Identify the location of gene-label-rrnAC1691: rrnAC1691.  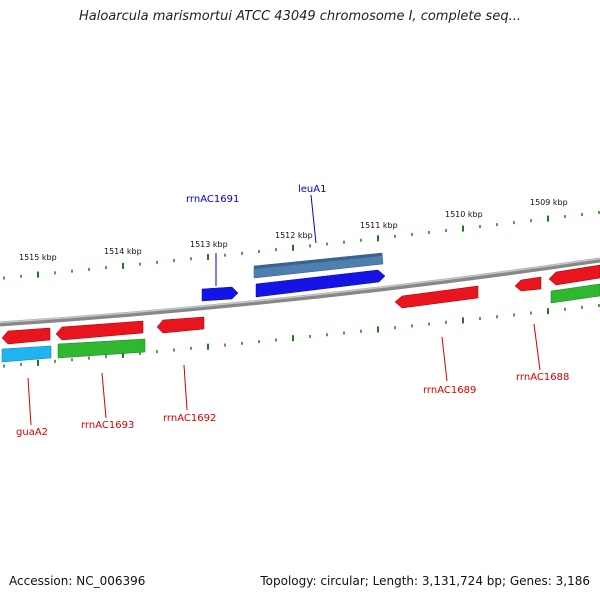
(212, 199).